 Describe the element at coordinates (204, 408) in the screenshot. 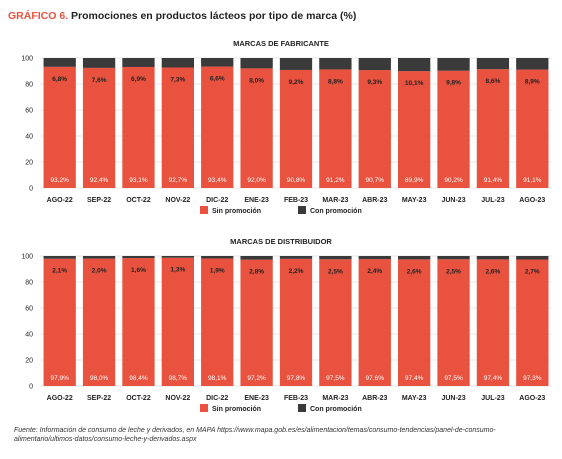

I see `legend-swatch-sin` at that location.